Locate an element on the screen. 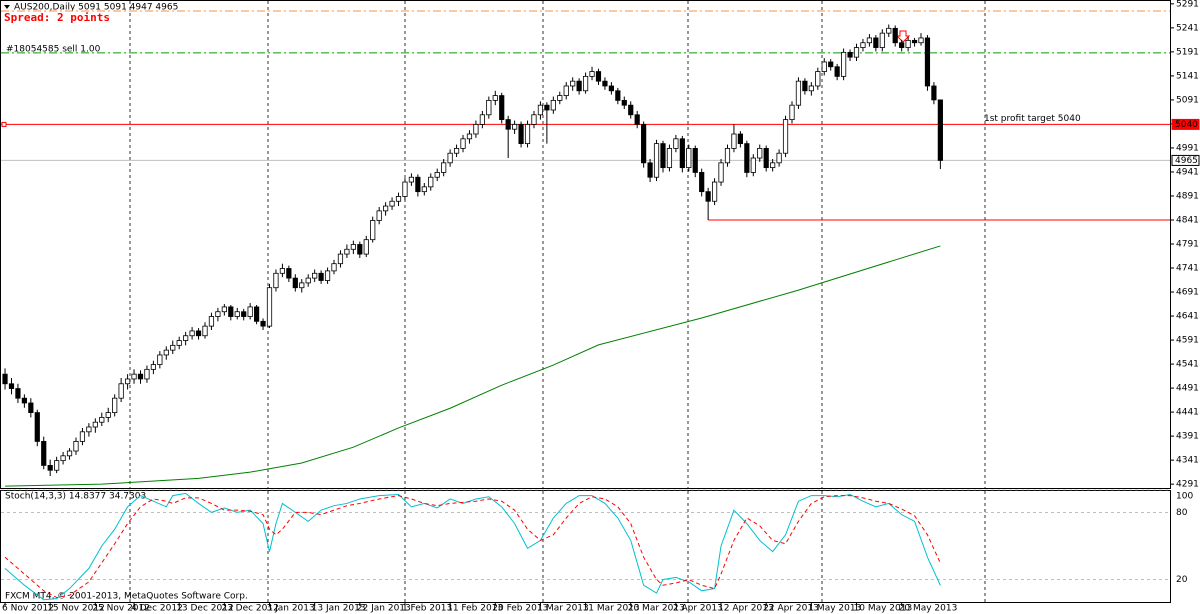 The image size is (1200, 614). stoch-line is located at coordinates (472, 547).